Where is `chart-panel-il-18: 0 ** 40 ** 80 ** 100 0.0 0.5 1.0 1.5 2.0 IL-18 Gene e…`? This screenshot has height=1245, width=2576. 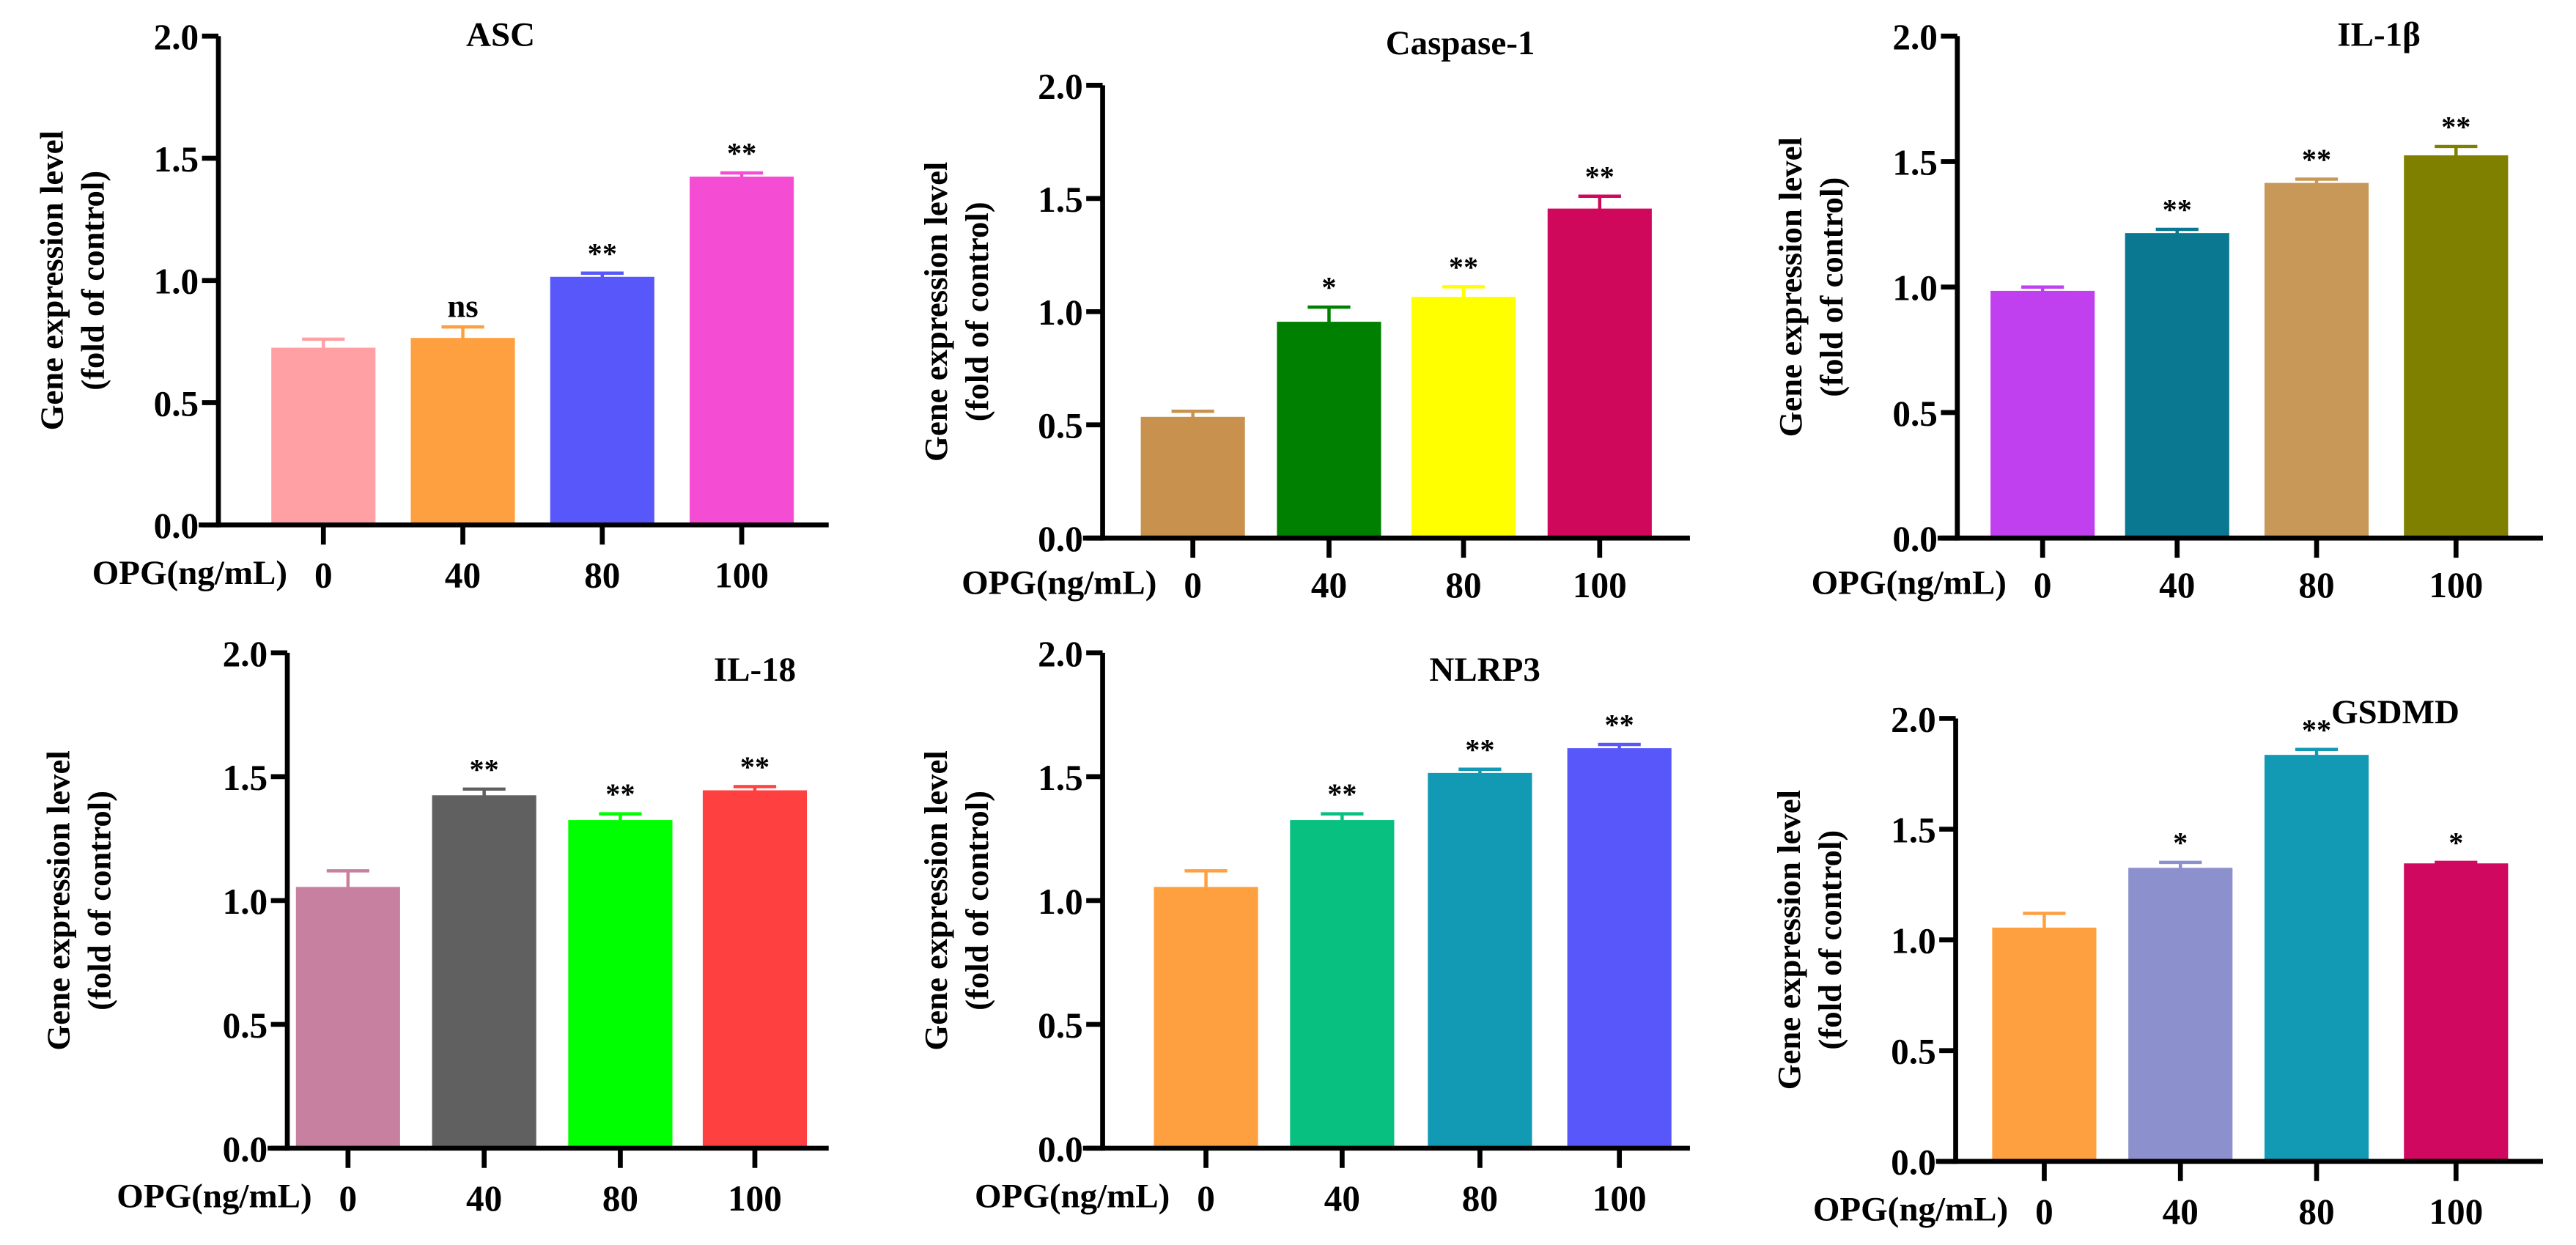 chart-panel-il-18: 0 ** 40 ** 80 ** 100 0.0 0.5 1.0 1.5 2.0 IL-18 Gene e… is located at coordinates (434, 926).